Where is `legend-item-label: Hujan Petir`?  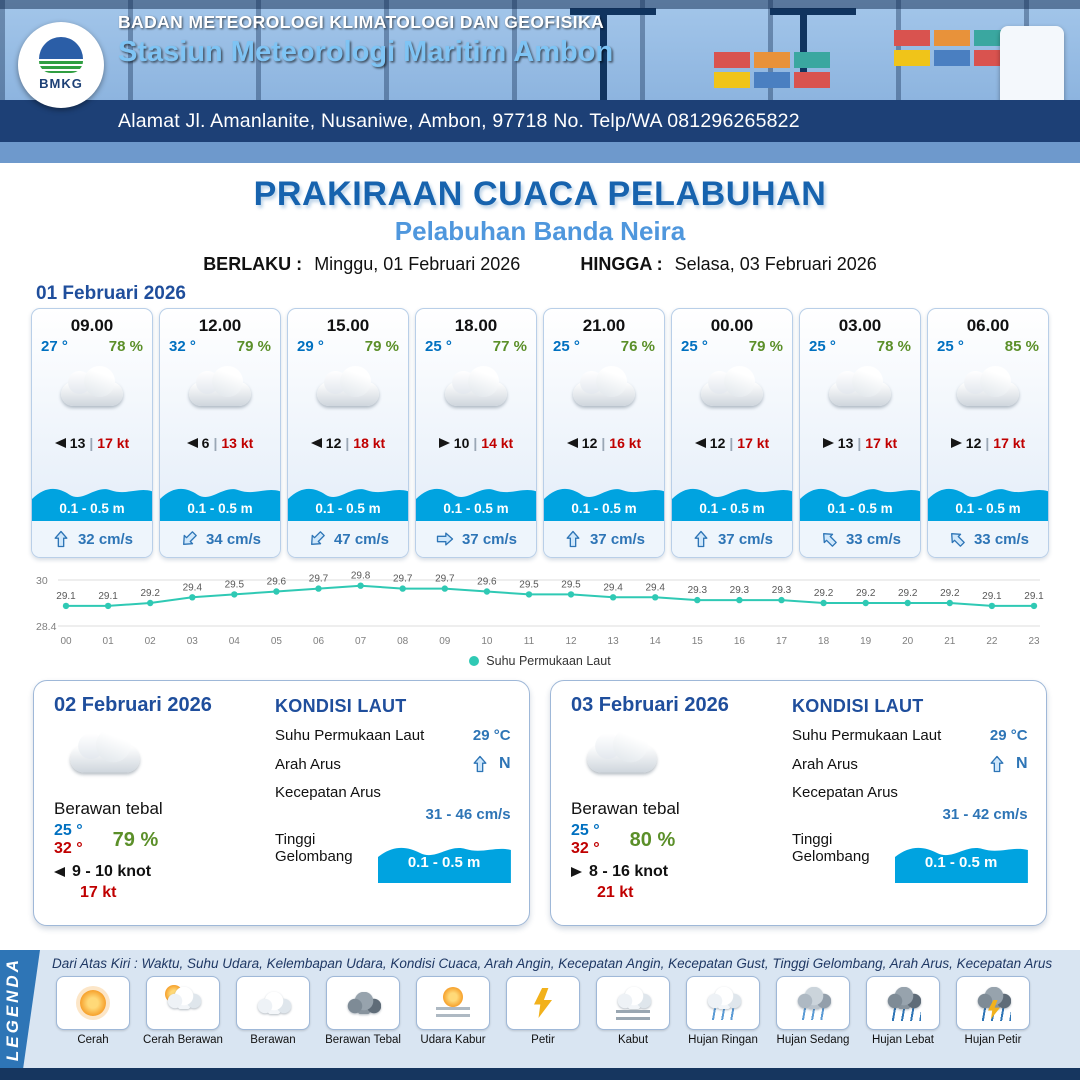
legend-item-label: Hujan Petir is located at coordinates (993, 1040).